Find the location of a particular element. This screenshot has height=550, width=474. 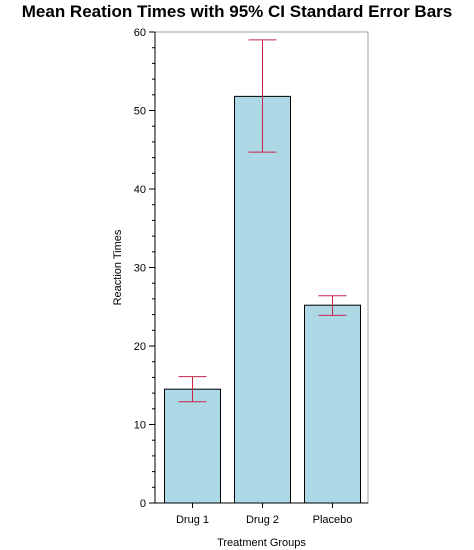

y-tick-label: 40 is located at coordinates (140, 190).